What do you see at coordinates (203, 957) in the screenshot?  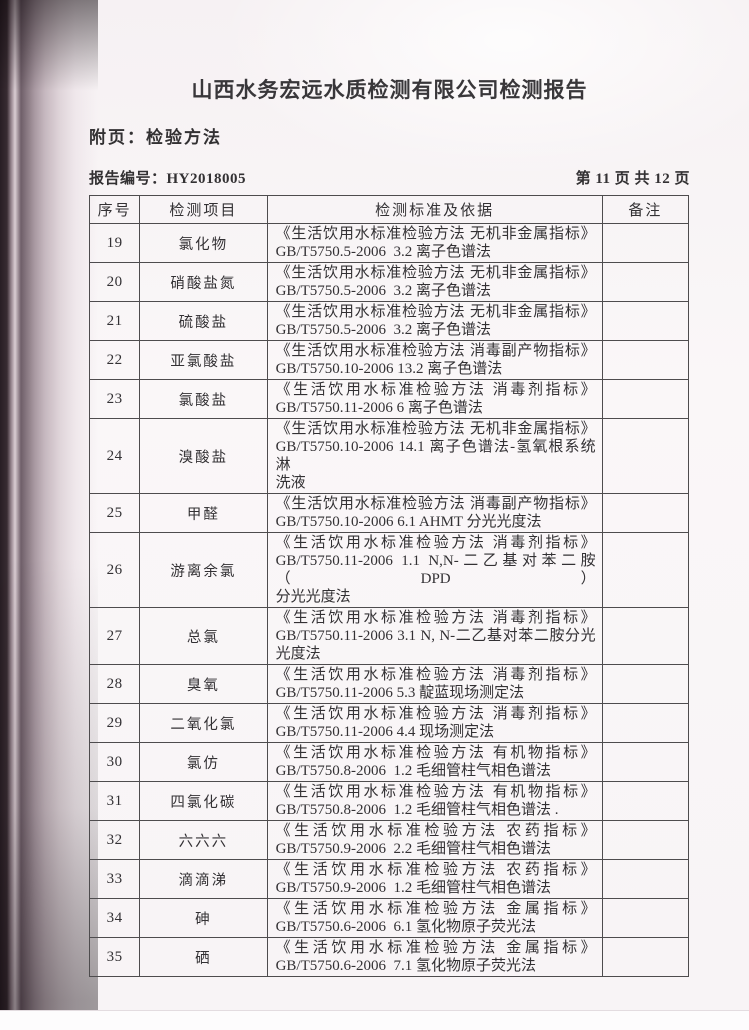 I see `row-item-cell: 硒` at bounding box center [203, 957].